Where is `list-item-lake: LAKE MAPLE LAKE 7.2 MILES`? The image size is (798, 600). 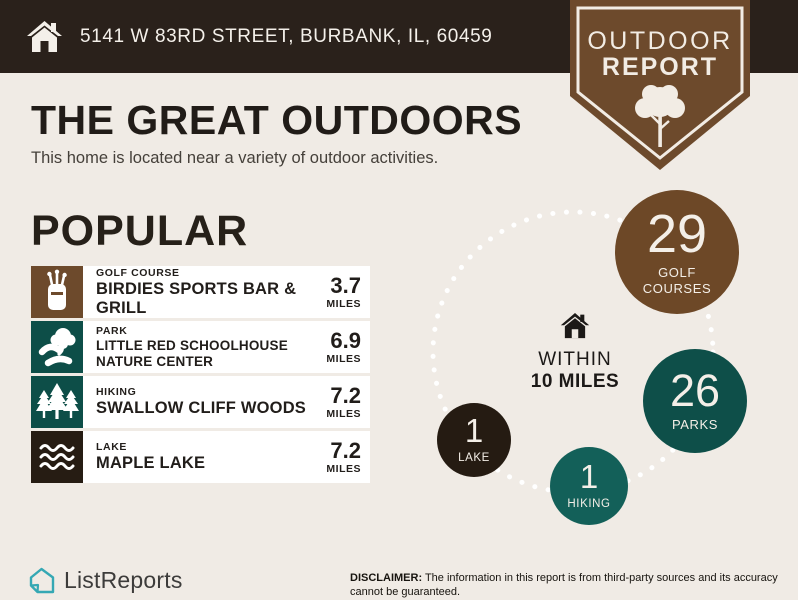 list-item-lake: LAKE MAPLE LAKE 7.2 MILES is located at coordinates (200, 457).